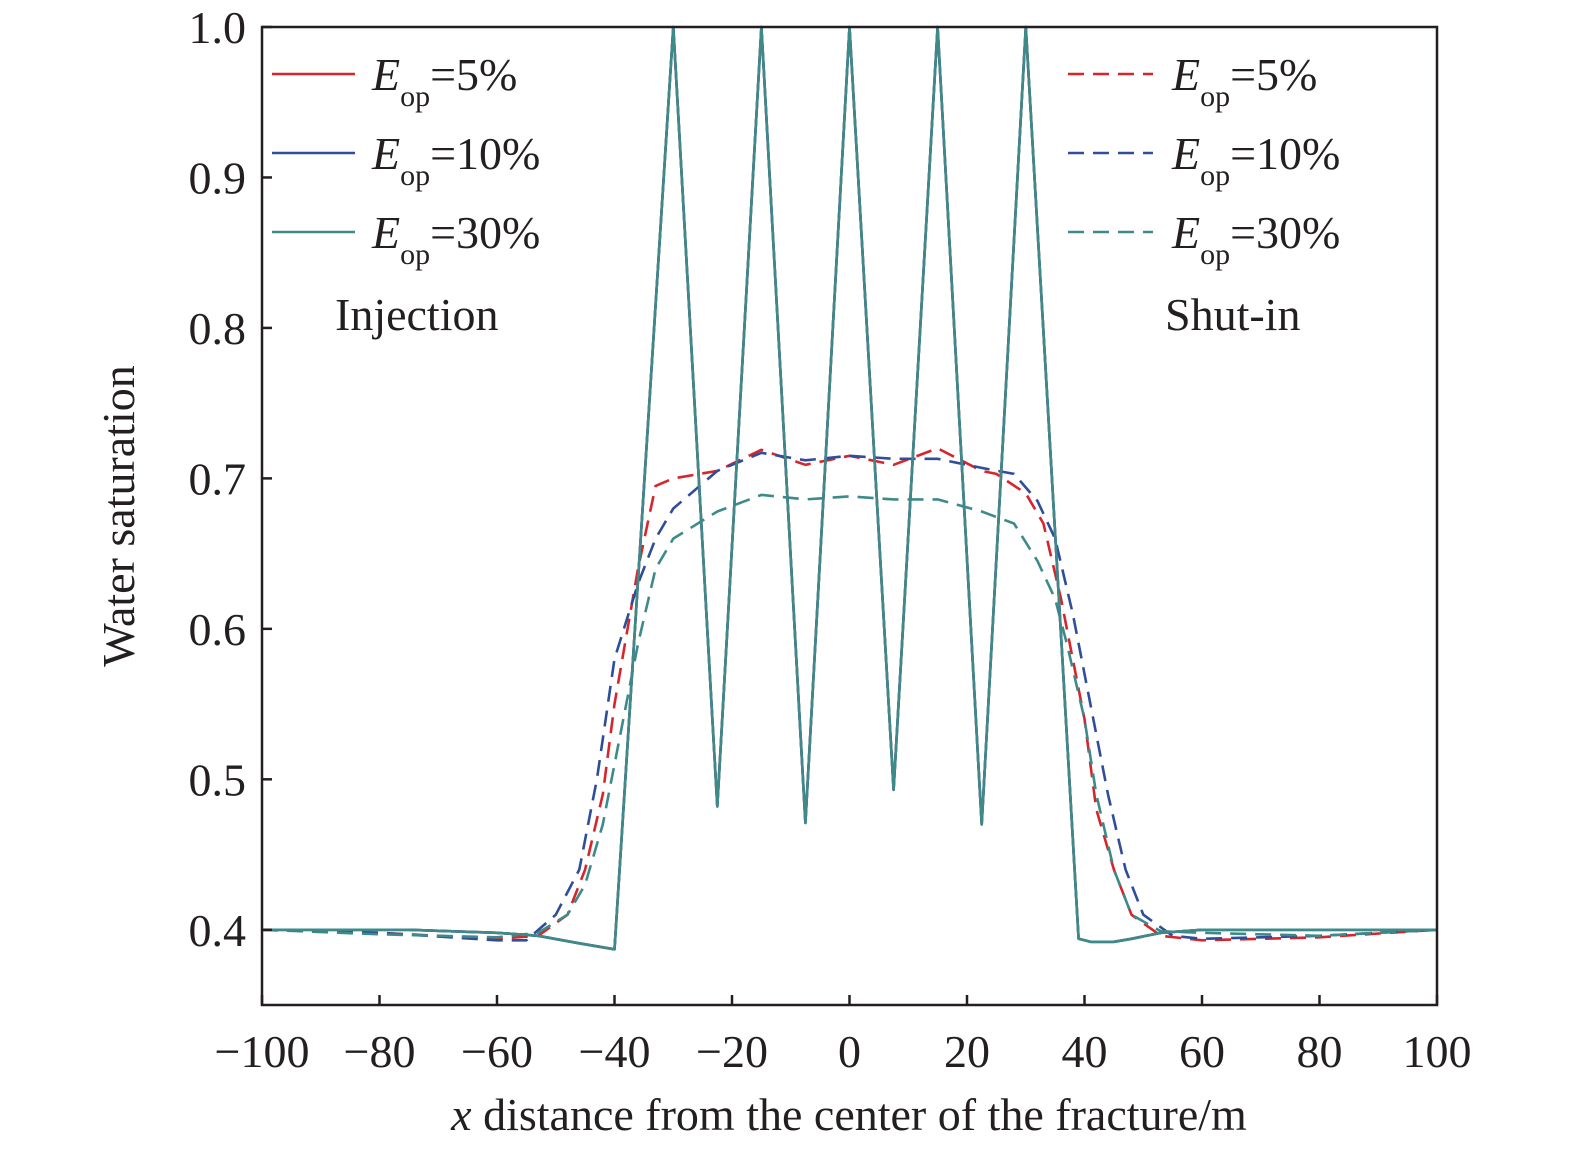  Describe the element at coordinates (1320, 1051) in the screenshot. I see `x-tick-label: 80` at that location.